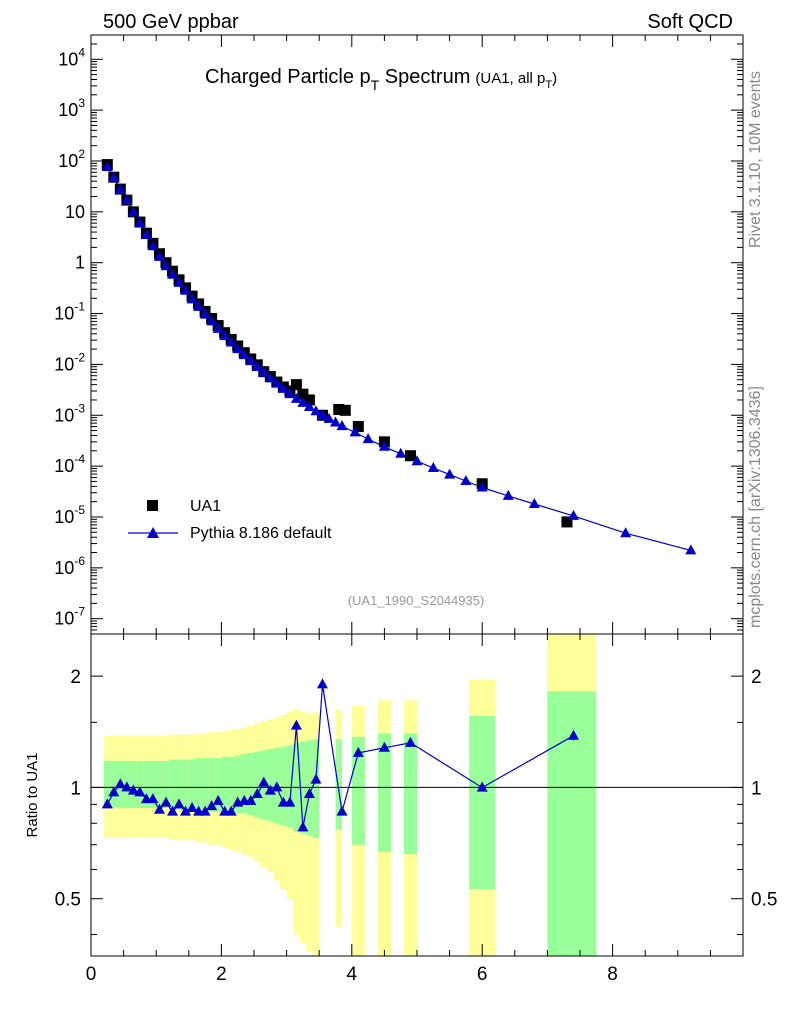  Describe the element at coordinates (612, 974) in the screenshot. I see `x-tick-label: 8` at that location.